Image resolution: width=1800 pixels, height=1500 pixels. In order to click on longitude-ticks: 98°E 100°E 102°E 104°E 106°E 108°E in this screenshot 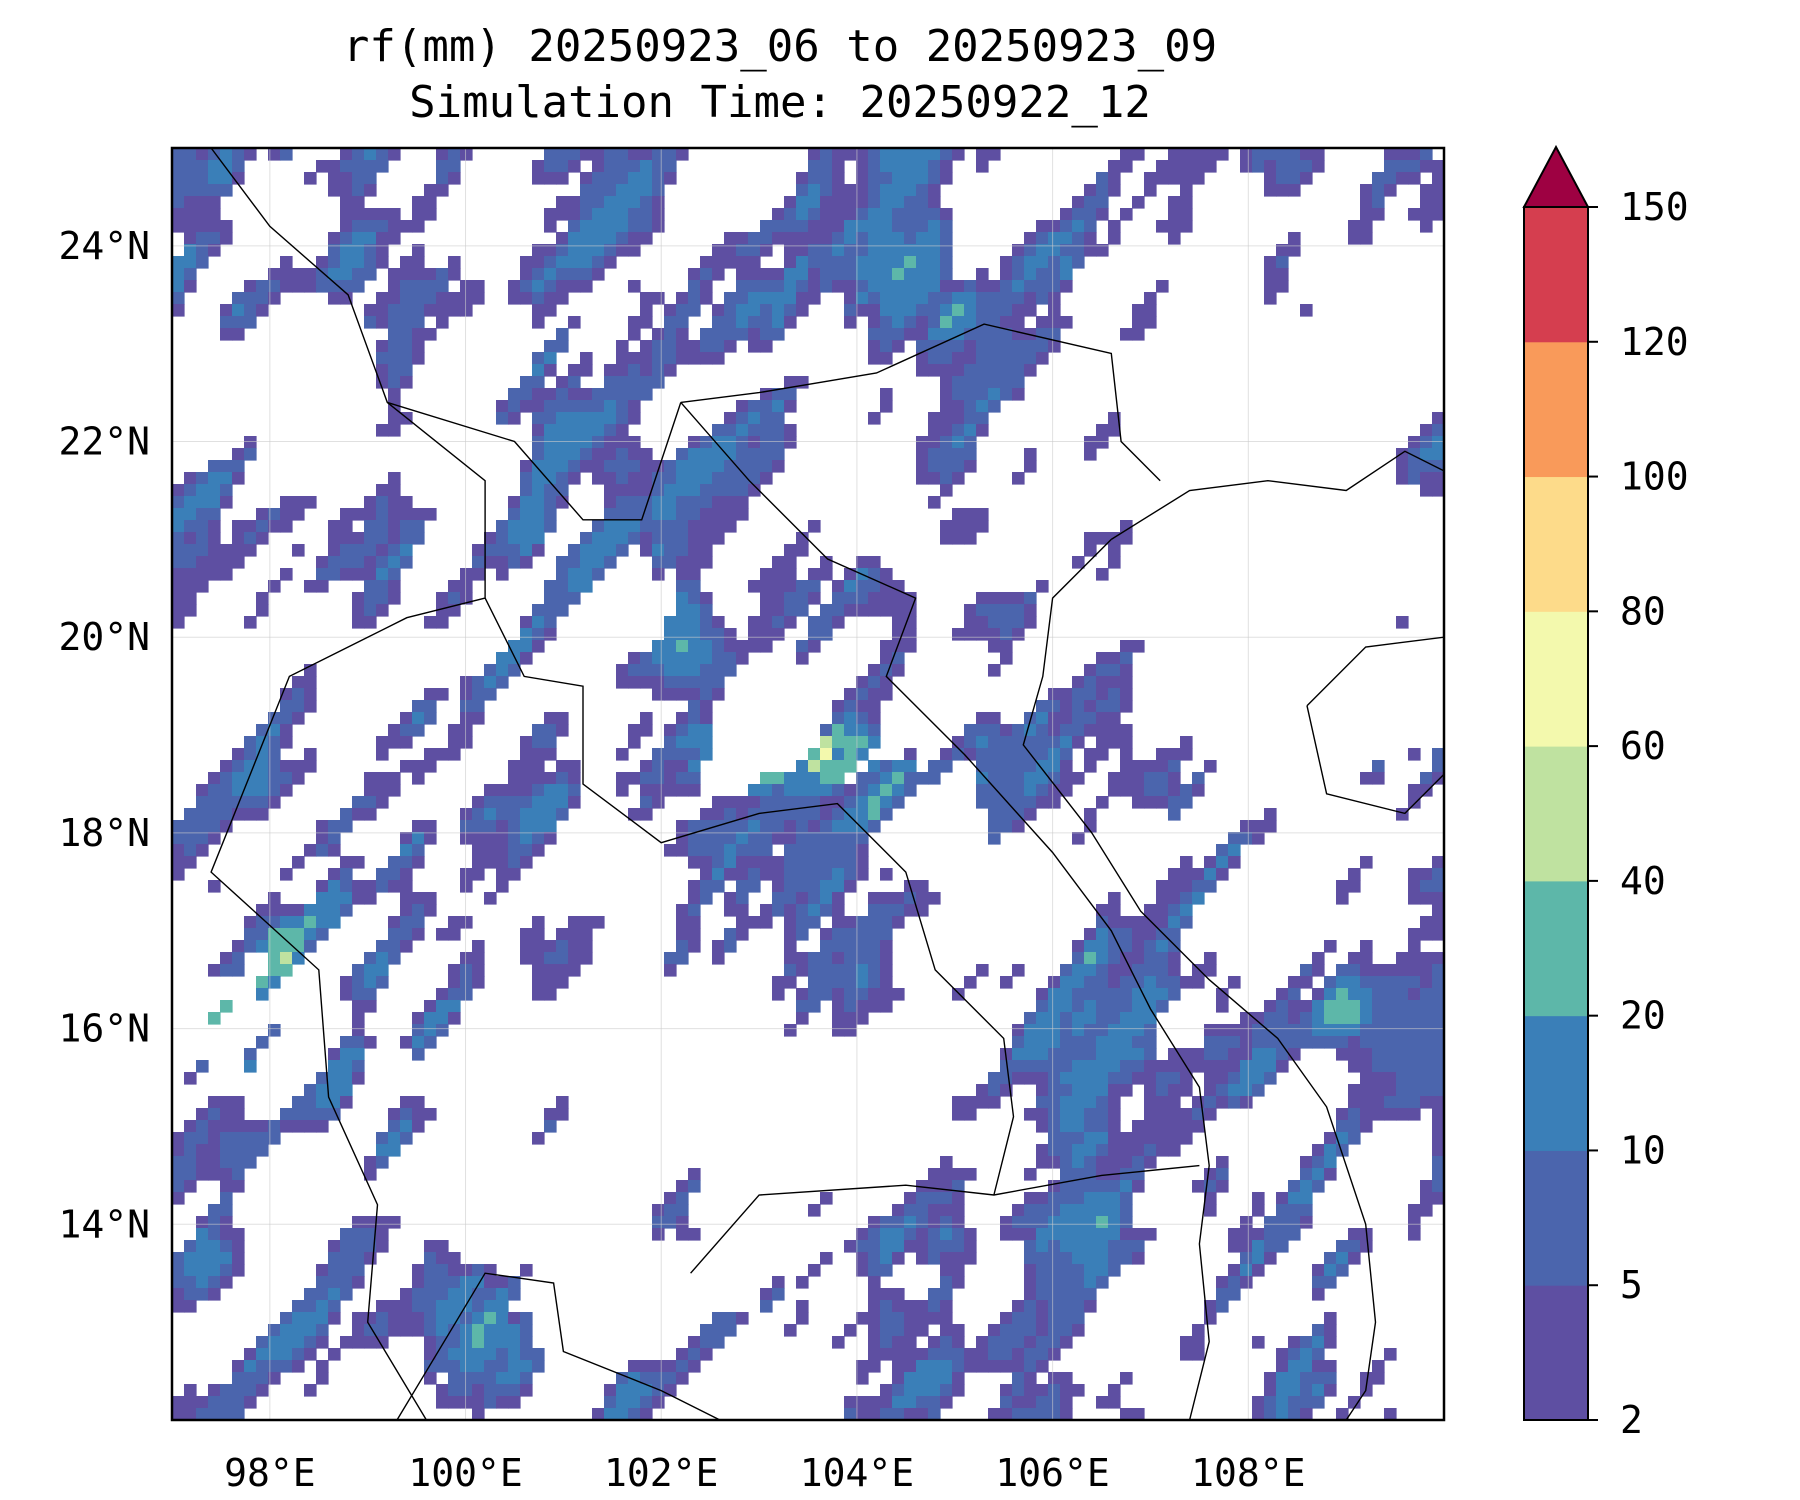, I will do `click(764, 1473)`.